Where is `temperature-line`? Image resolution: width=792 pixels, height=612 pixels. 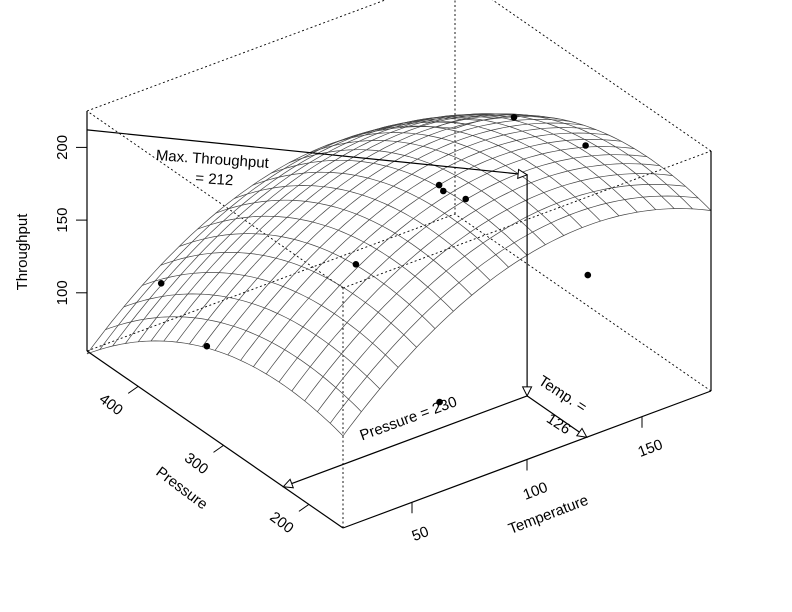 temperature-line is located at coordinates (557, 416).